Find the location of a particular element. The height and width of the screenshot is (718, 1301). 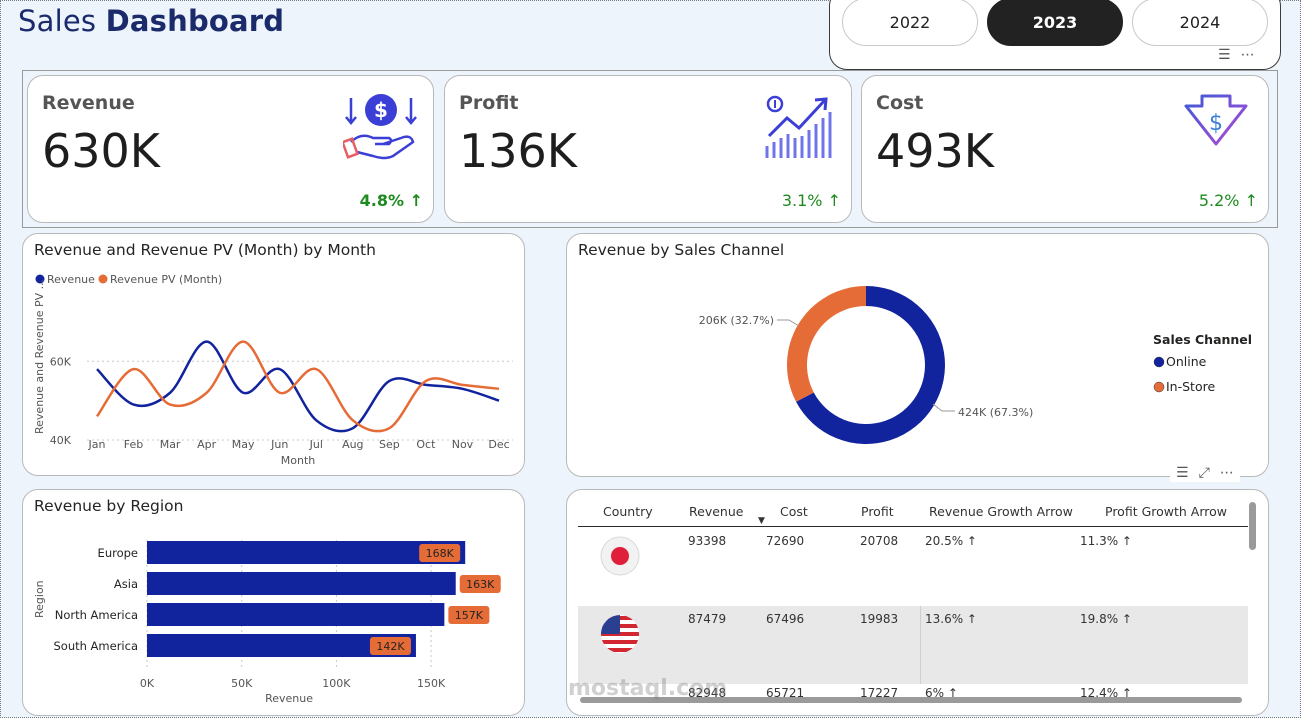

x-tick-label: Apr is located at coordinates (207, 444).